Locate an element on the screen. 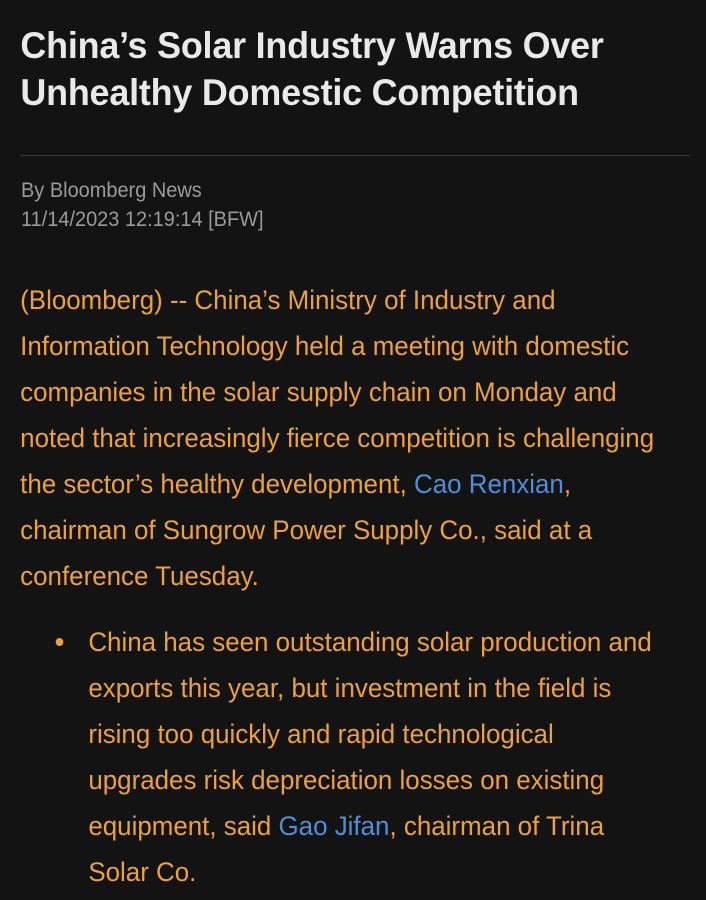 This screenshot has width=706, height=900. header-divider is located at coordinates (355, 155).